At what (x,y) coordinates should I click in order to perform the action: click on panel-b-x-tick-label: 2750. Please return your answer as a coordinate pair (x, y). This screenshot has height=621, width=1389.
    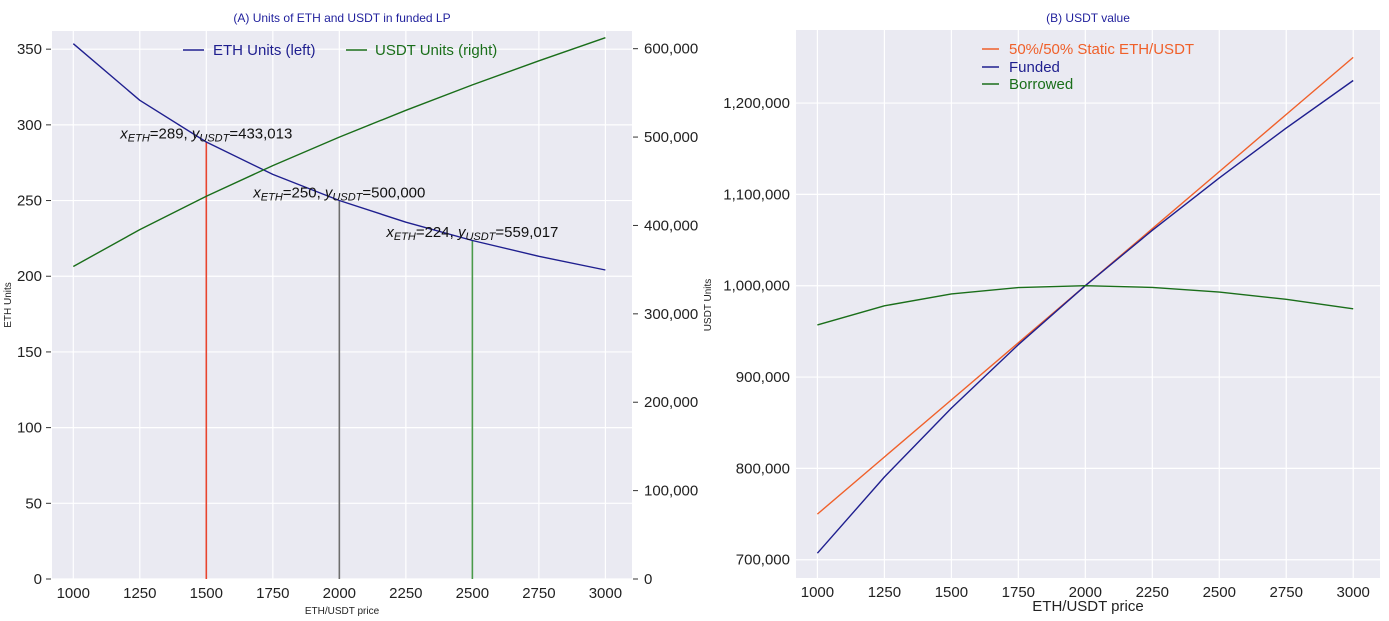
    Looking at the image, I should click on (1286, 592).